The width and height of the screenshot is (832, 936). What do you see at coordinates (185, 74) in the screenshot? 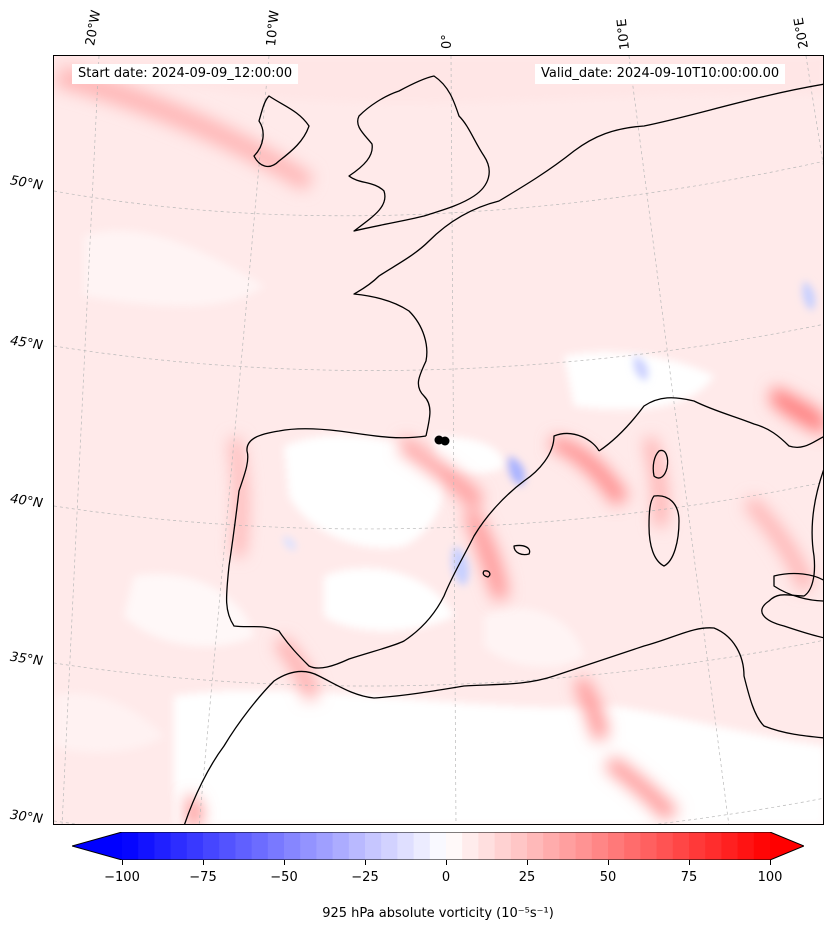
I see `start-date-box: Start date: 2024-09-09_12:00:00` at bounding box center [185, 74].